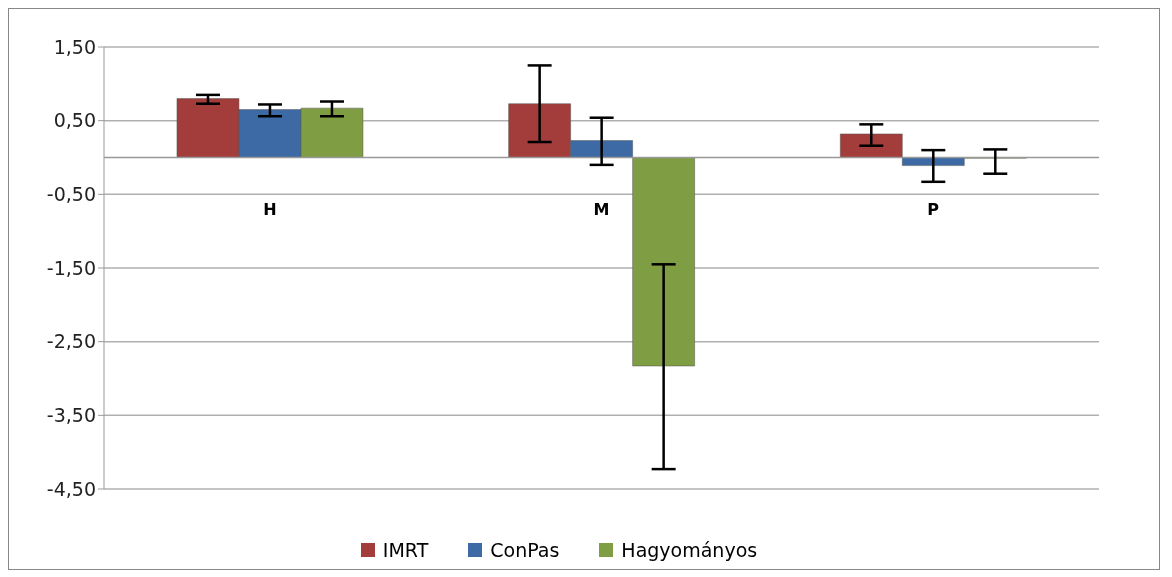 The height and width of the screenshot is (577, 1172). Describe the element at coordinates (71, 341) in the screenshot. I see `y-tick-label: -2,50` at that location.